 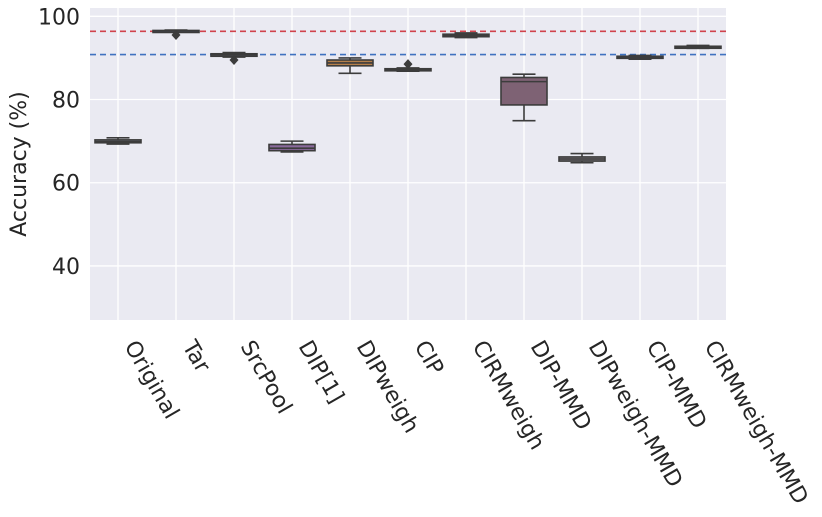 I want to click on box-cirmweigh-mmd, so click(x=698, y=47).